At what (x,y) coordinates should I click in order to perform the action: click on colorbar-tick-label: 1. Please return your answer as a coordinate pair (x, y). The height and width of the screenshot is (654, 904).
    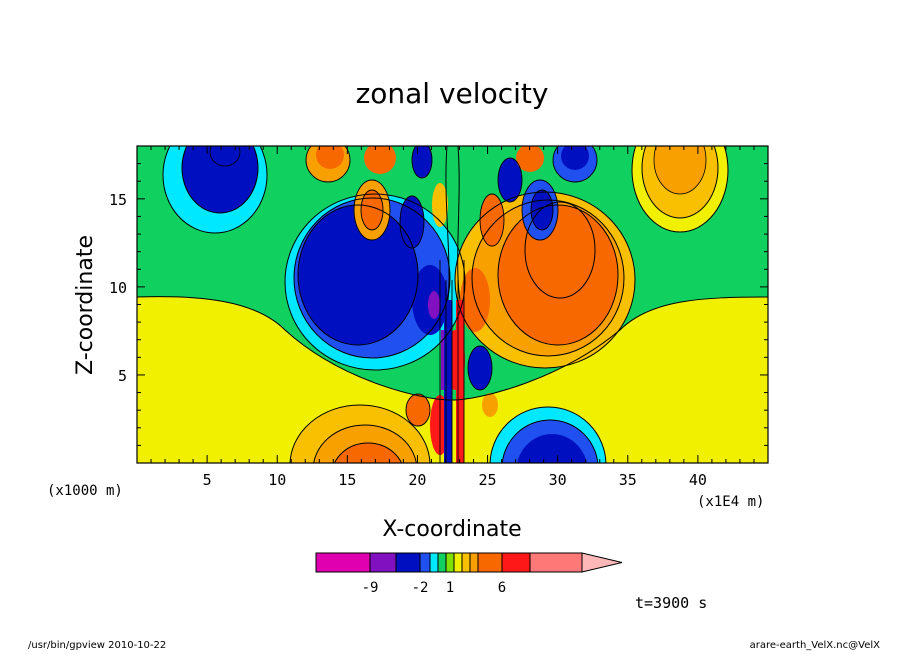
    Looking at the image, I should click on (450, 588).